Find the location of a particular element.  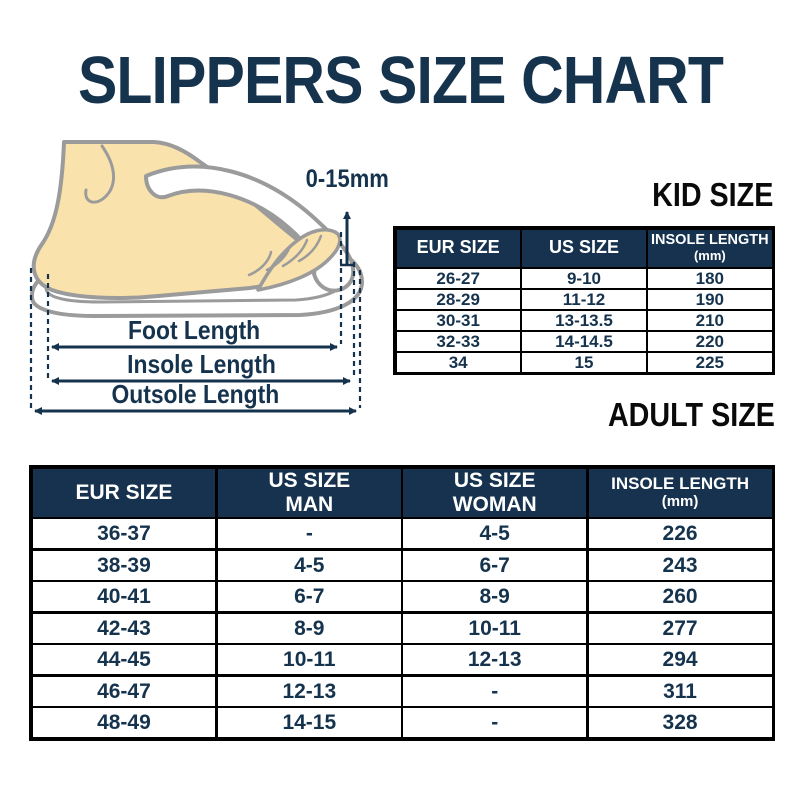

table-cell: 28-29 is located at coordinates (458, 299).